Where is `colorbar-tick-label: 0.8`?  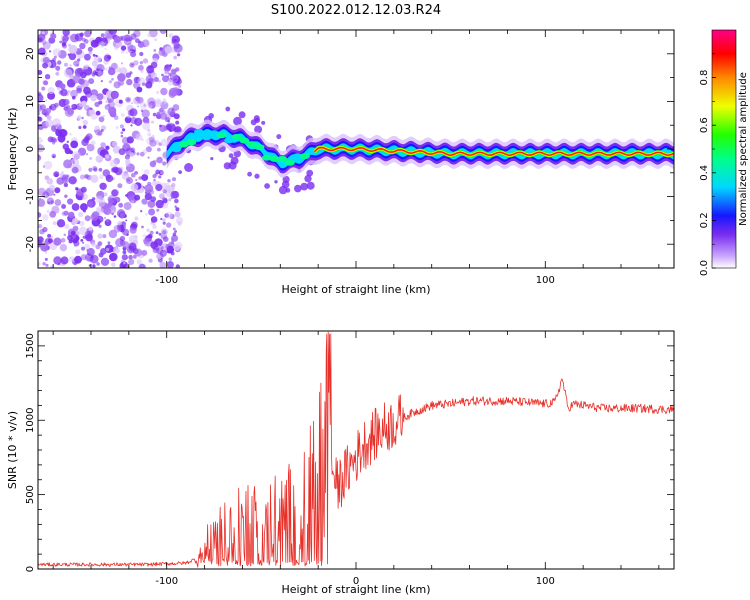
colorbar-tick-label: 0.8 is located at coordinates (704, 78).